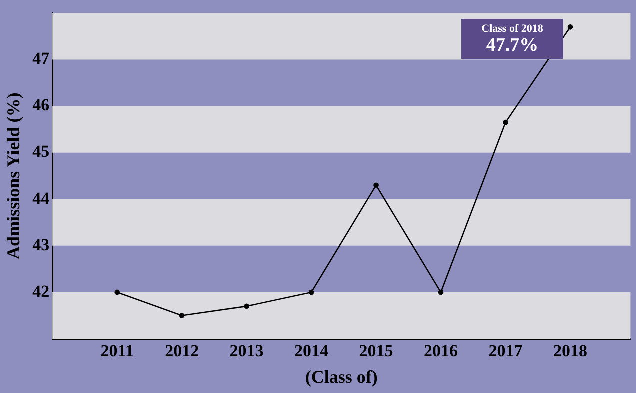  Describe the element at coordinates (247, 351) in the screenshot. I see `x-tick-label: 2013` at that location.